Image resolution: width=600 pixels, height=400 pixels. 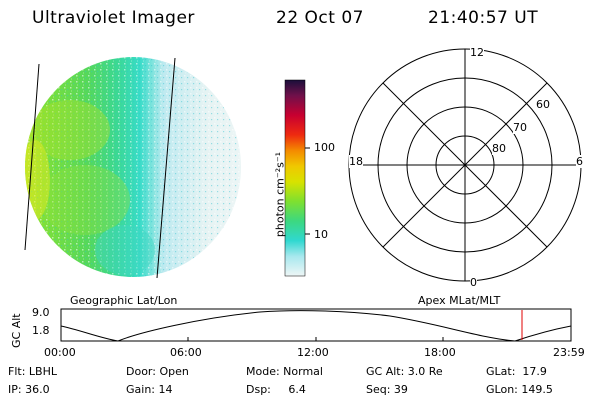 What do you see at coordinates (41, 312) in the screenshot?
I see `altitude-ytick-high: 9.0` at bounding box center [41, 312].